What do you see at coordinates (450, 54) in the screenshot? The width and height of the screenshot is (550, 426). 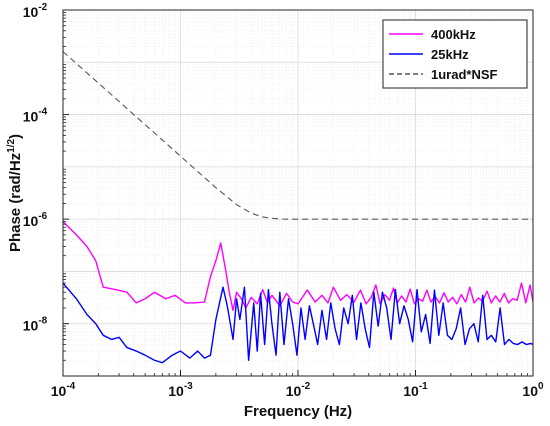 I see `legend-label: 25kHz` at bounding box center [450, 54].